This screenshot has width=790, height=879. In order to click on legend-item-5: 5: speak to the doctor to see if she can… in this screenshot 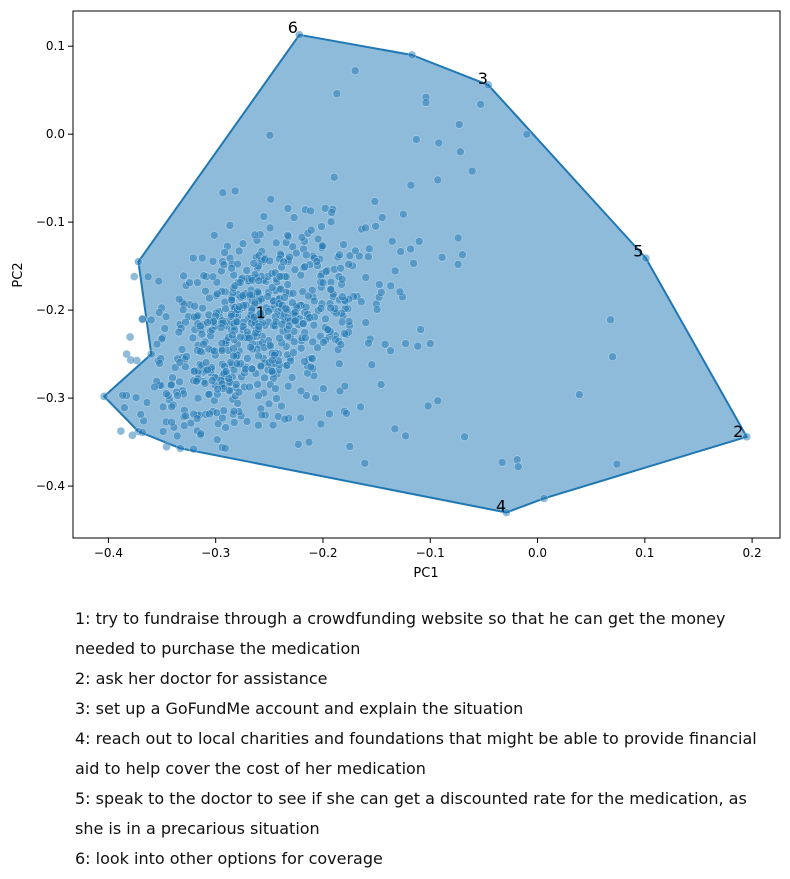, I will do `click(411, 813)`.